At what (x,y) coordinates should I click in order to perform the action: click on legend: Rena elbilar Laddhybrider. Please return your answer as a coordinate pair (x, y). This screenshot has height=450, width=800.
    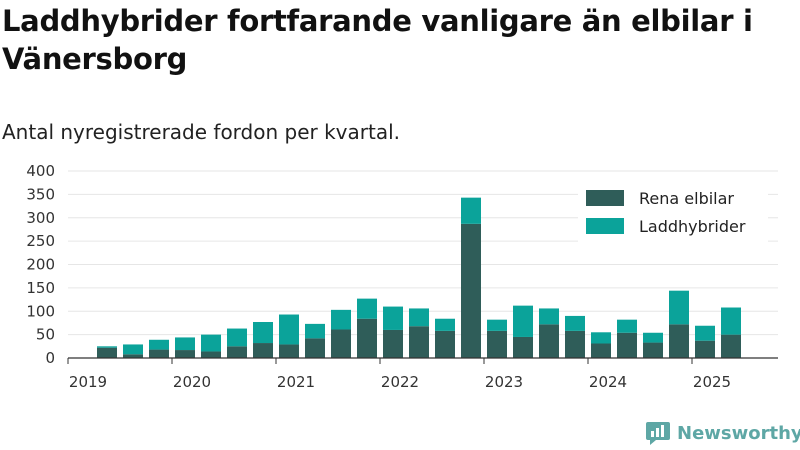
    Looking at the image, I should click on (673, 212).